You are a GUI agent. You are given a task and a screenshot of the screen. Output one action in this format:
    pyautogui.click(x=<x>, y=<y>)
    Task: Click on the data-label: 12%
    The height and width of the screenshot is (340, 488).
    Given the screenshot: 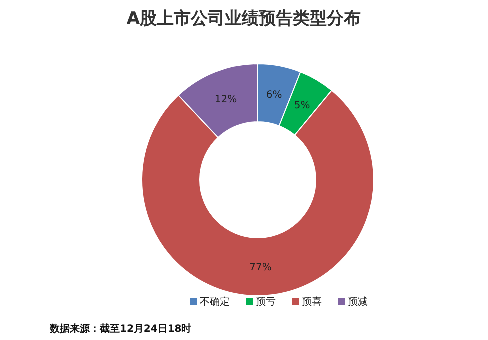 What is the action you would take?
    pyautogui.click(x=226, y=100)
    